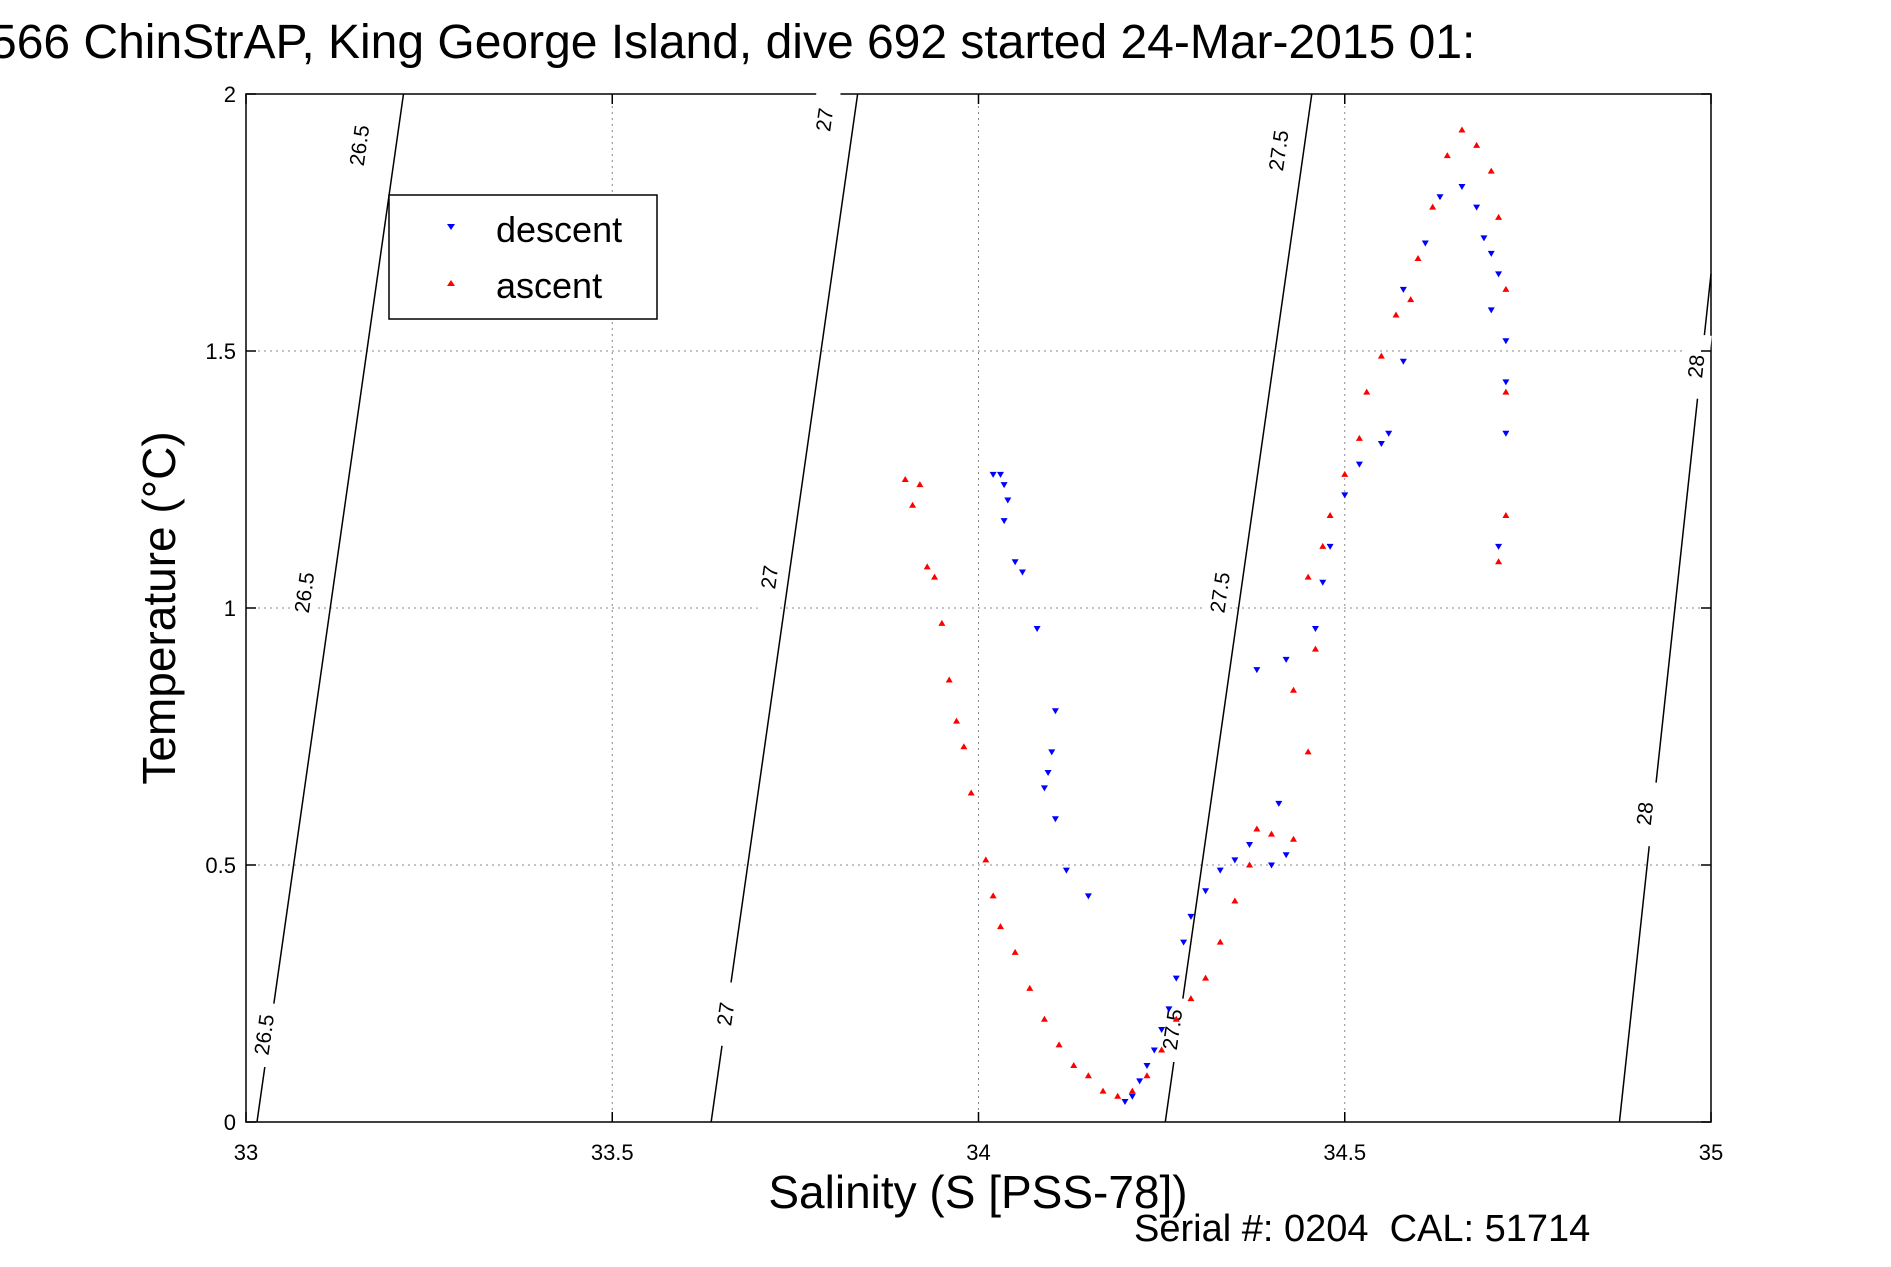 The image size is (1891, 1267). What do you see at coordinates (978, 1152) in the screenshot?
I see `x-tick-label: 34` at bounding box center [978, 1152].